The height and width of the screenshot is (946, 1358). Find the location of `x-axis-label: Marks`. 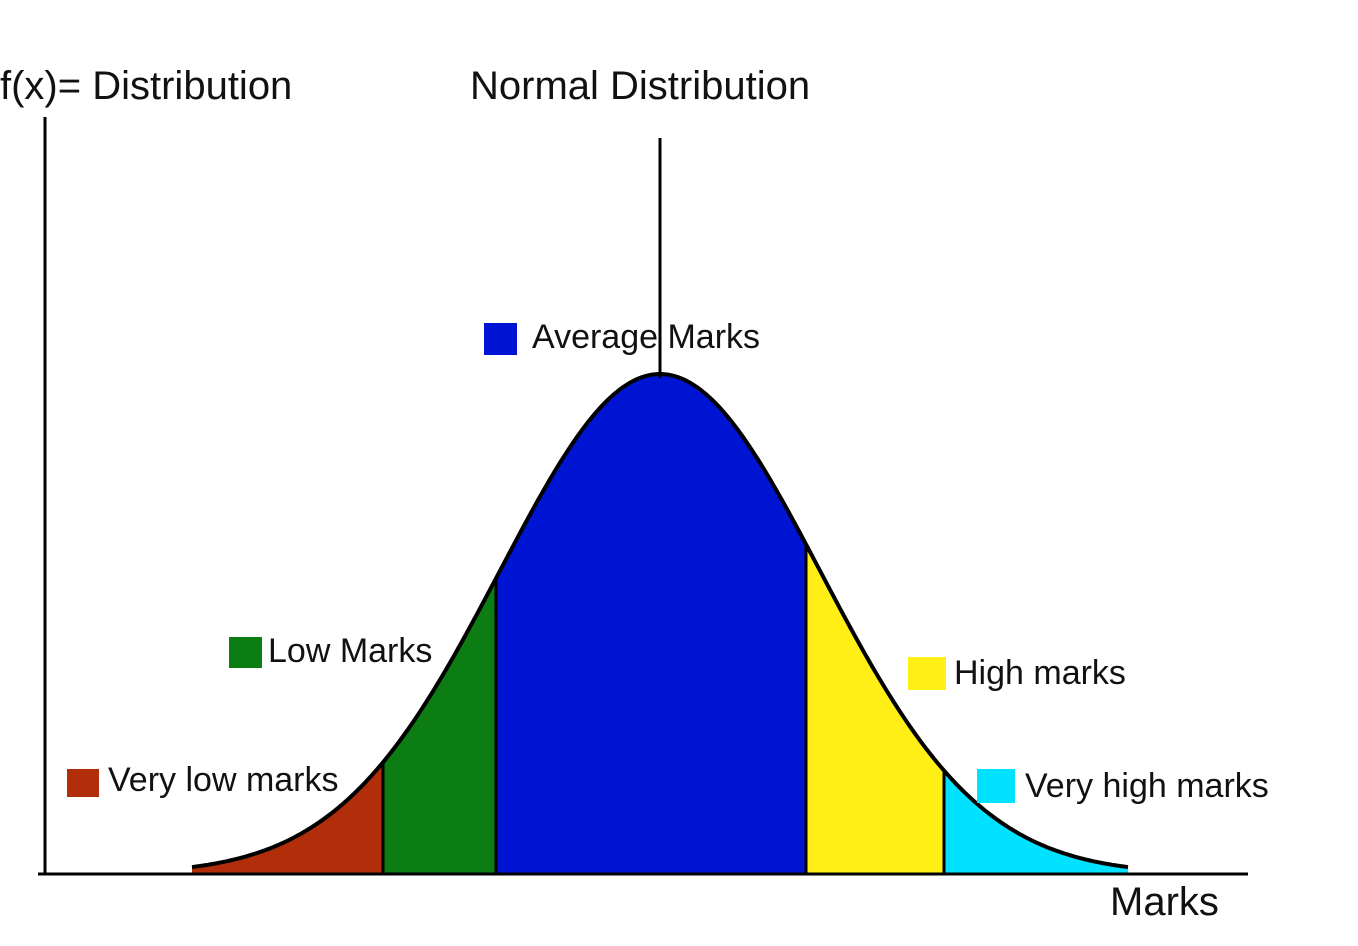

x-axis-label: Marks is located at coordinates (1164, 902).